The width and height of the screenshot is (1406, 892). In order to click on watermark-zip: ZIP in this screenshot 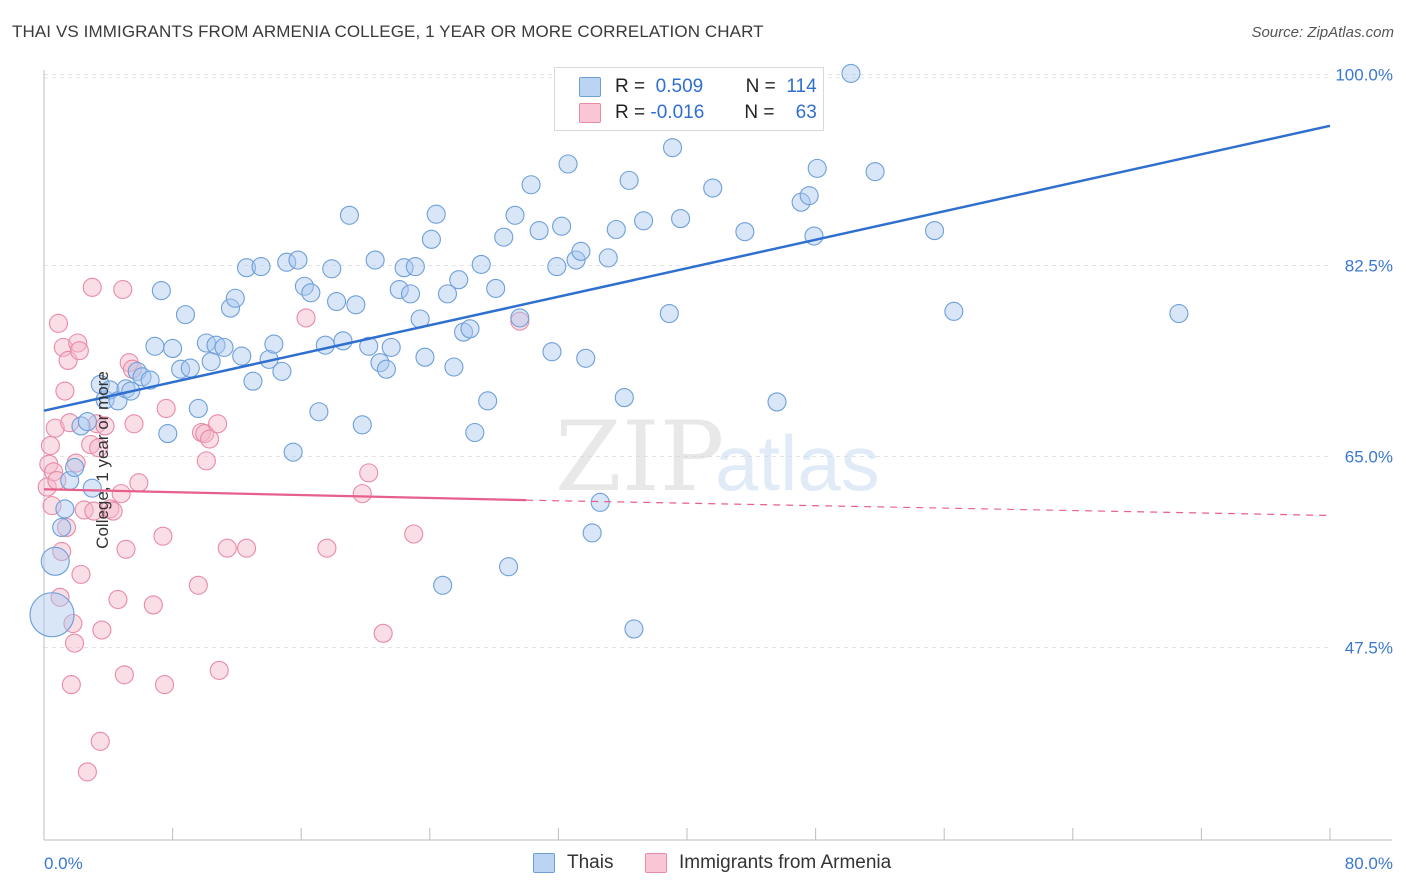, I will do `click(639, 457)`.